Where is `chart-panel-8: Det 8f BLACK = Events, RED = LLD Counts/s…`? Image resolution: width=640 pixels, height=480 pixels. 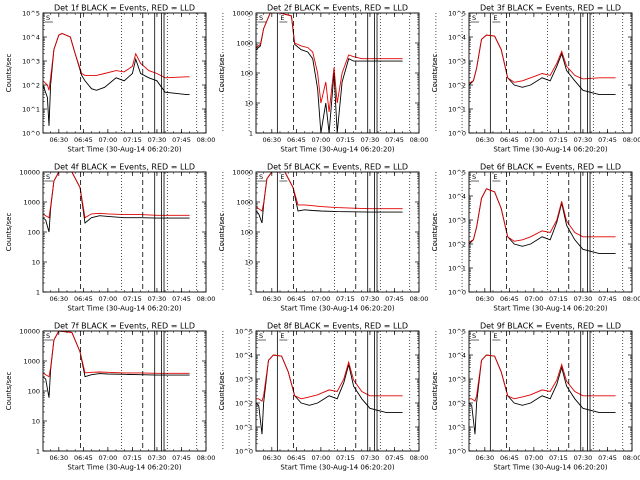 chart-panel-8: Det 8f BLACK = Events, RED = LLD Counts/s… is located at coordinates (359, 397).